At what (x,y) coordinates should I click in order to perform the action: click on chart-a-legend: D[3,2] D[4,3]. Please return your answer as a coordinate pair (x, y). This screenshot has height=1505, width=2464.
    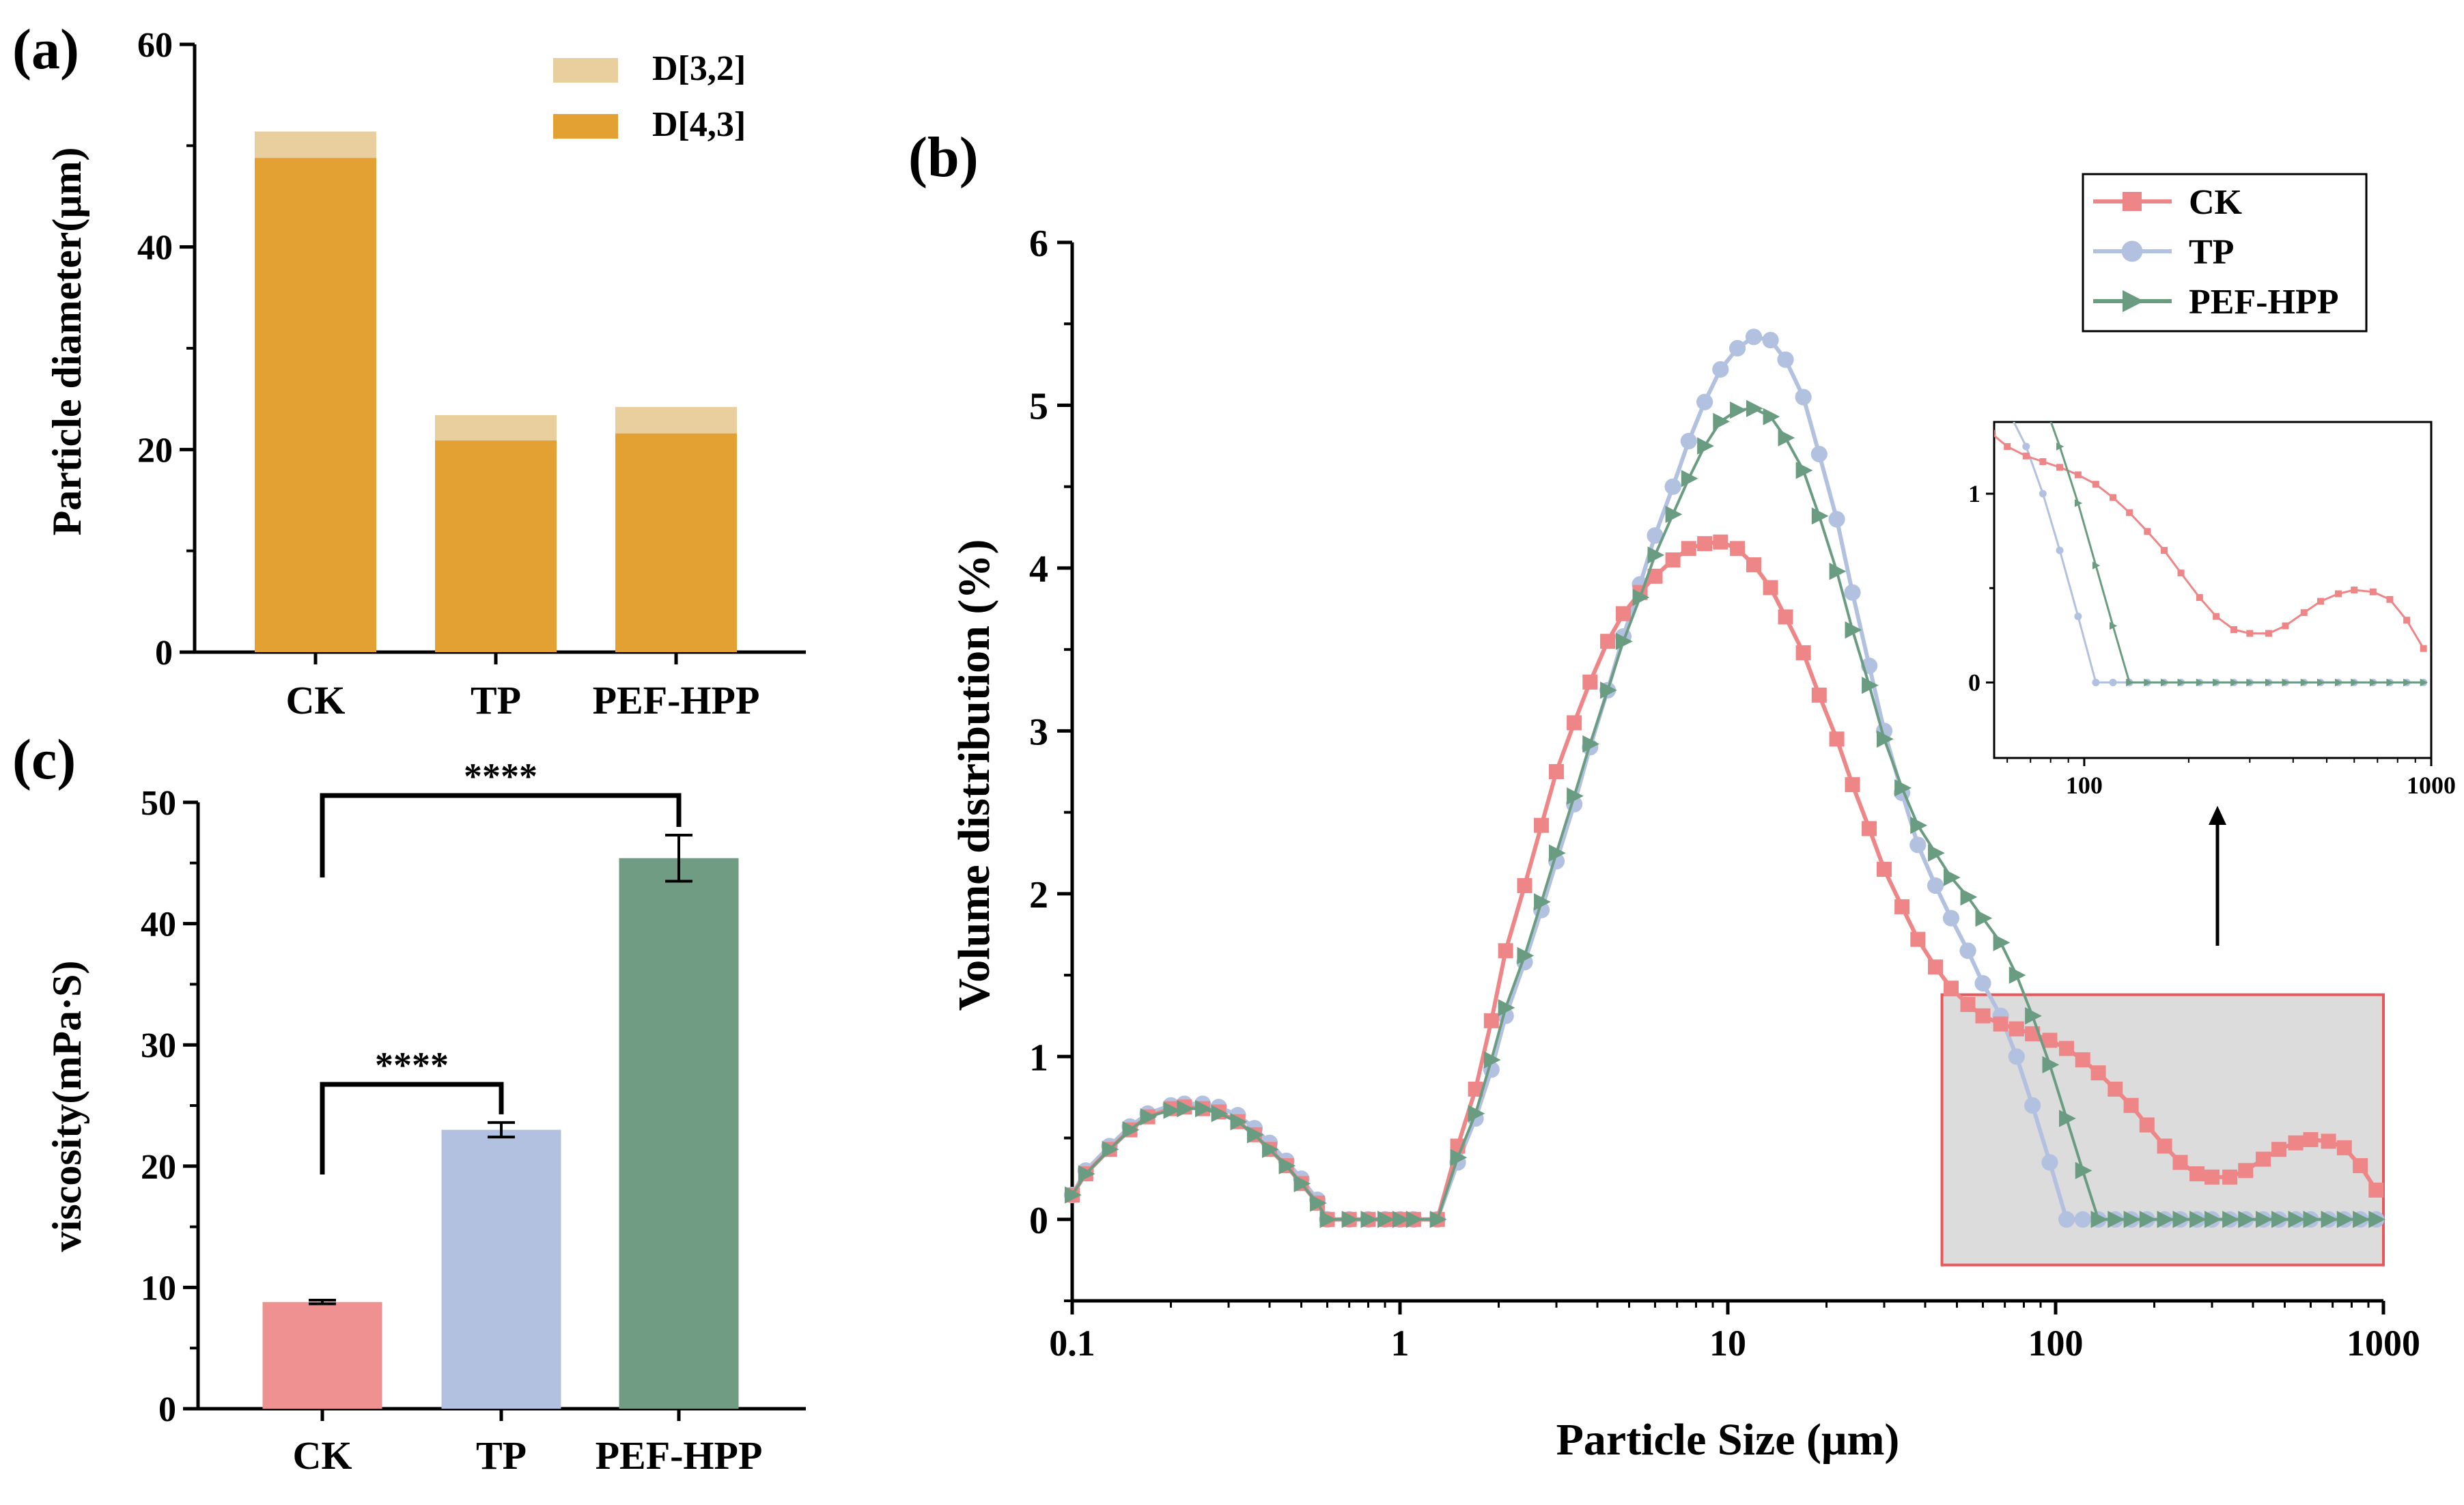
    Looking at the image, I should click on (649, 96).